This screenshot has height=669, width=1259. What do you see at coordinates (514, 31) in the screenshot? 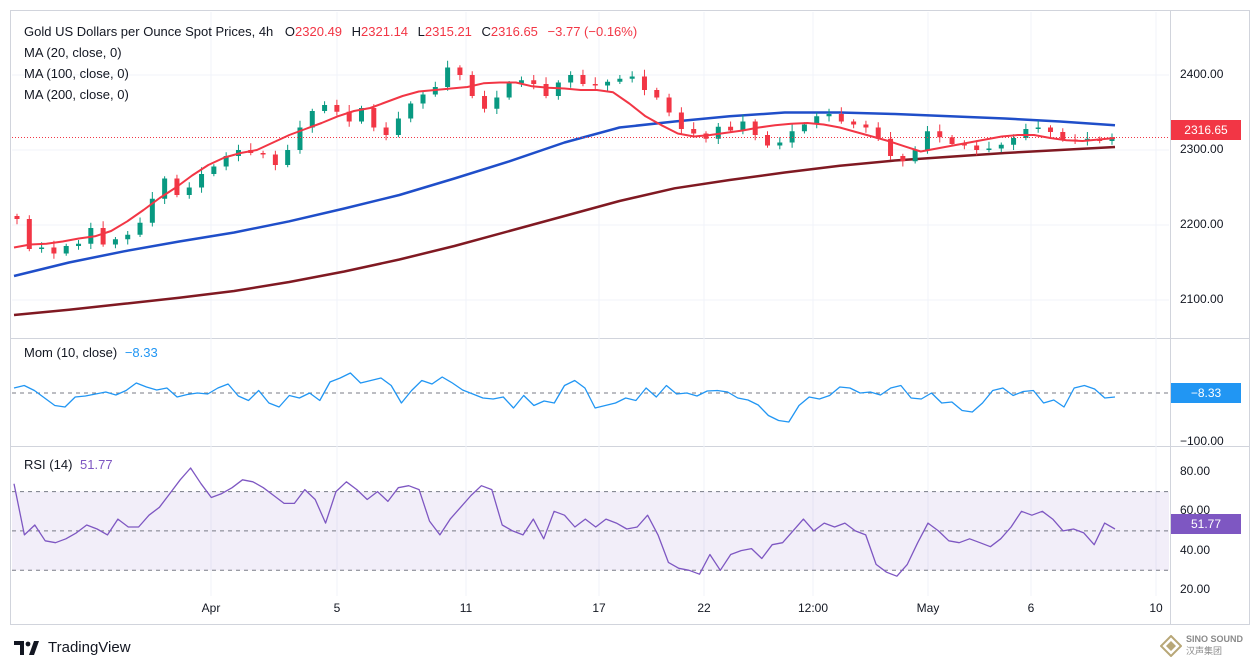
I see `close-value: 2316.65` at bounding box center [514, 31].